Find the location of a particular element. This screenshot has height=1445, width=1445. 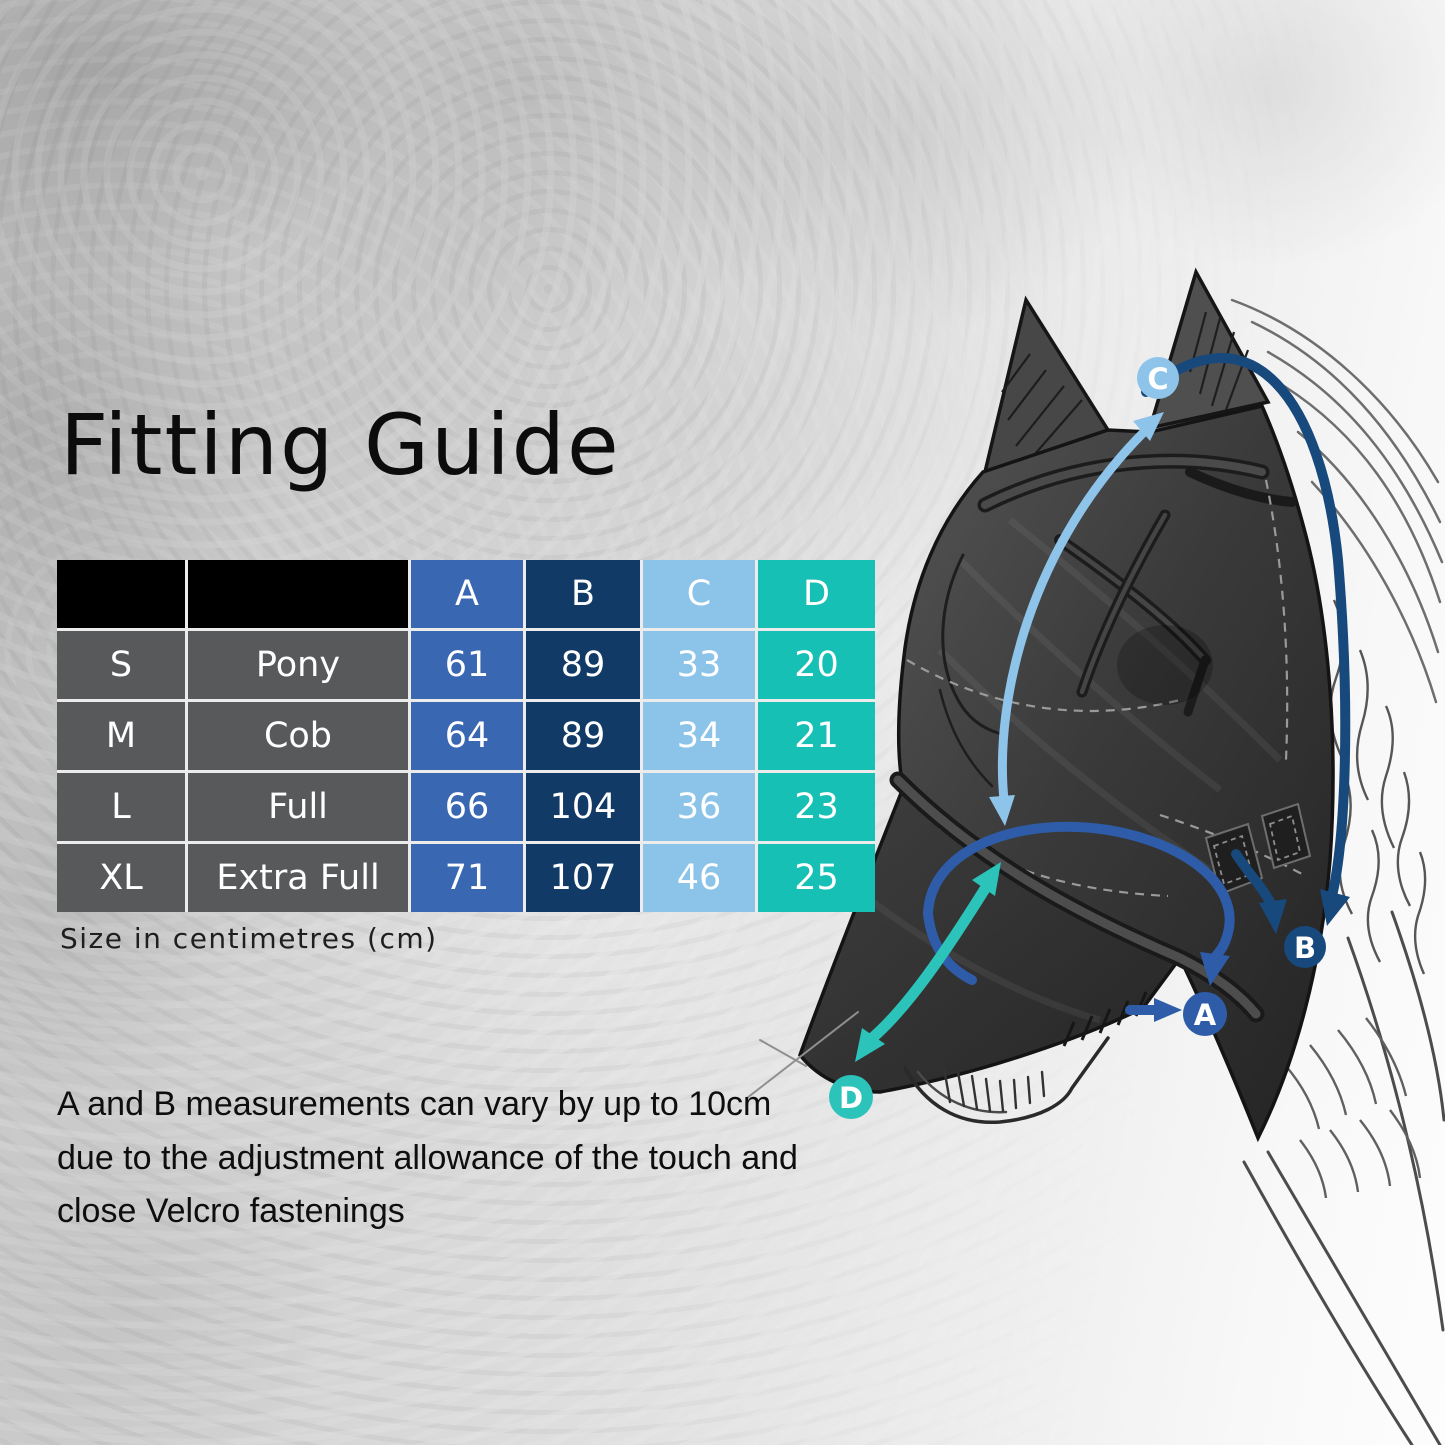

measurement-arrowheads-d is located at coordinates (928, 962).